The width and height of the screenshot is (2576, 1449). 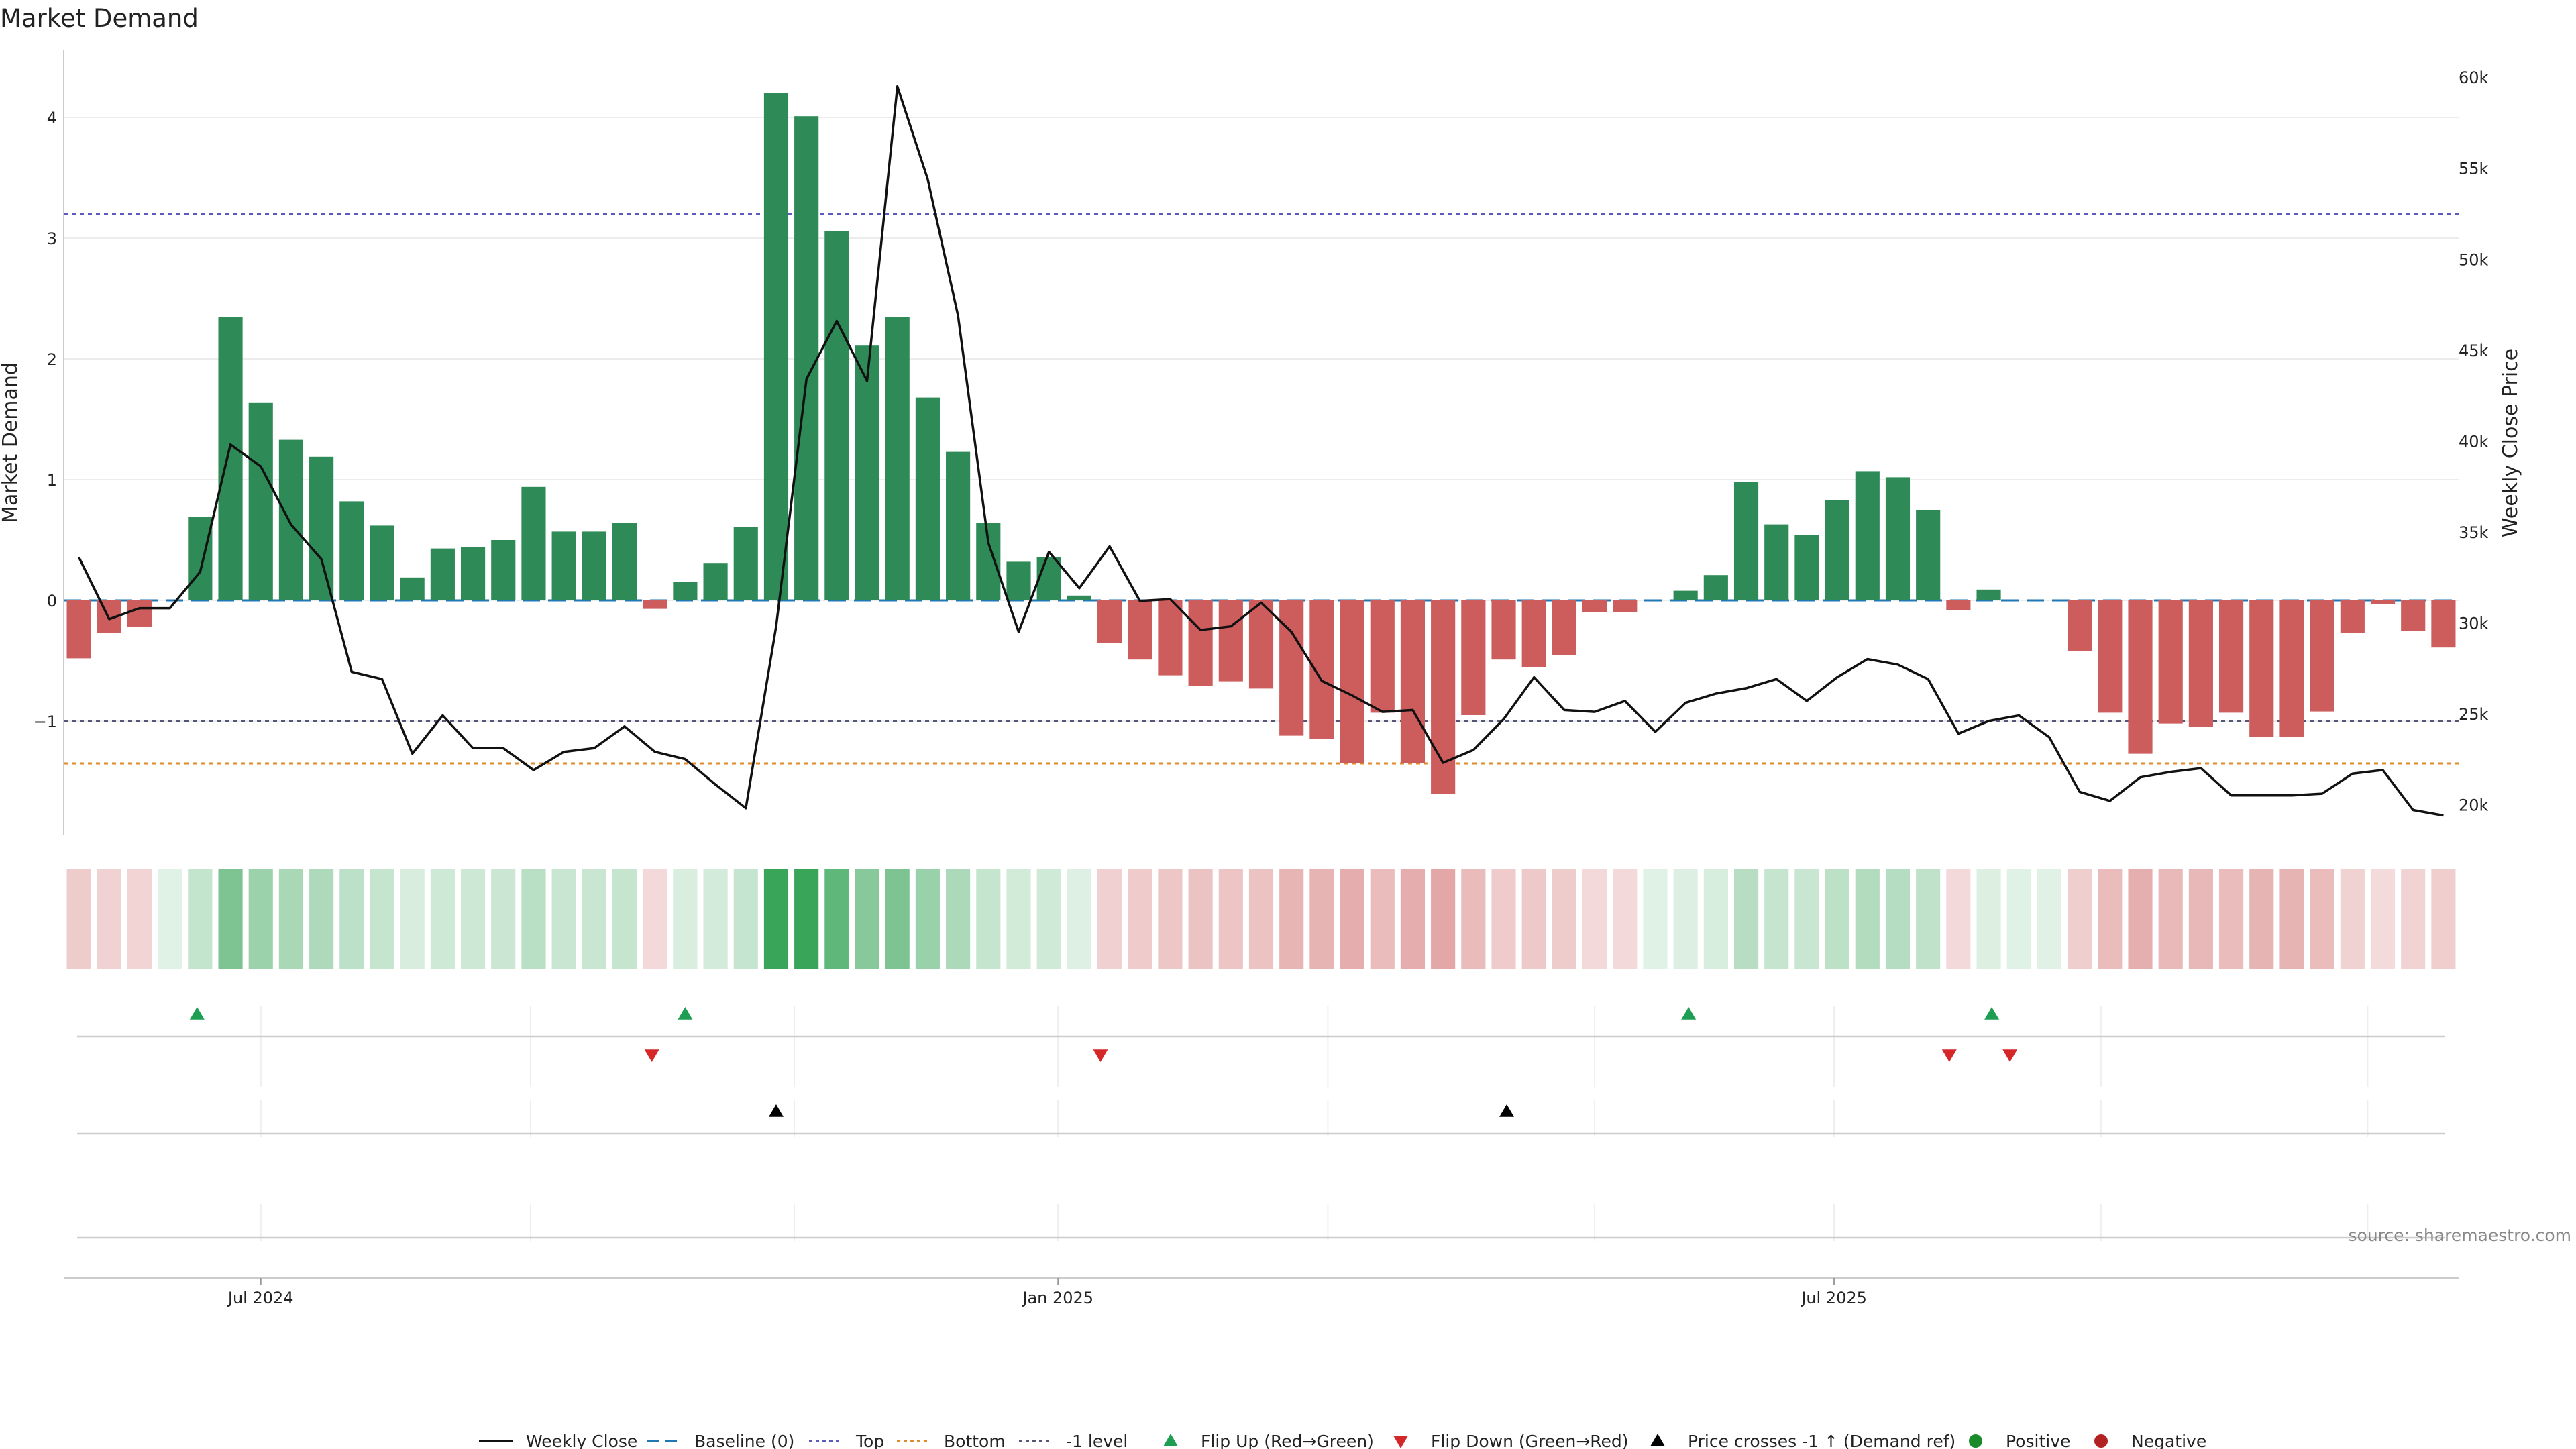 I want to click on legend-item: Bottom, so click(x=951, y=1440).